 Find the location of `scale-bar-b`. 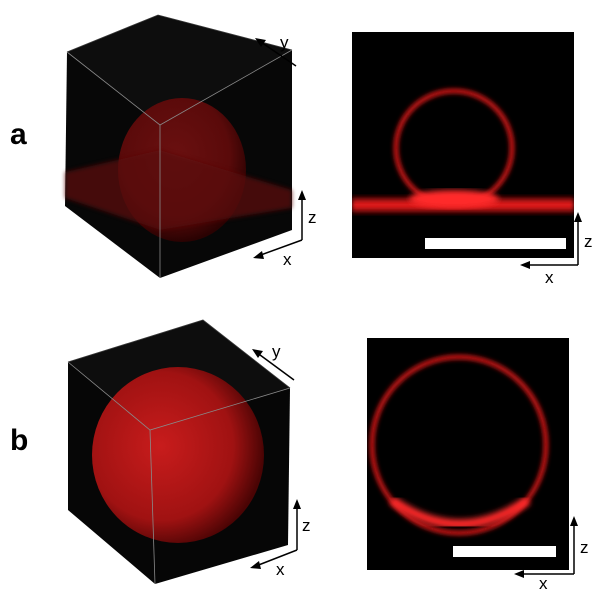

scale-bar-b is located at coordinates (504, 551).